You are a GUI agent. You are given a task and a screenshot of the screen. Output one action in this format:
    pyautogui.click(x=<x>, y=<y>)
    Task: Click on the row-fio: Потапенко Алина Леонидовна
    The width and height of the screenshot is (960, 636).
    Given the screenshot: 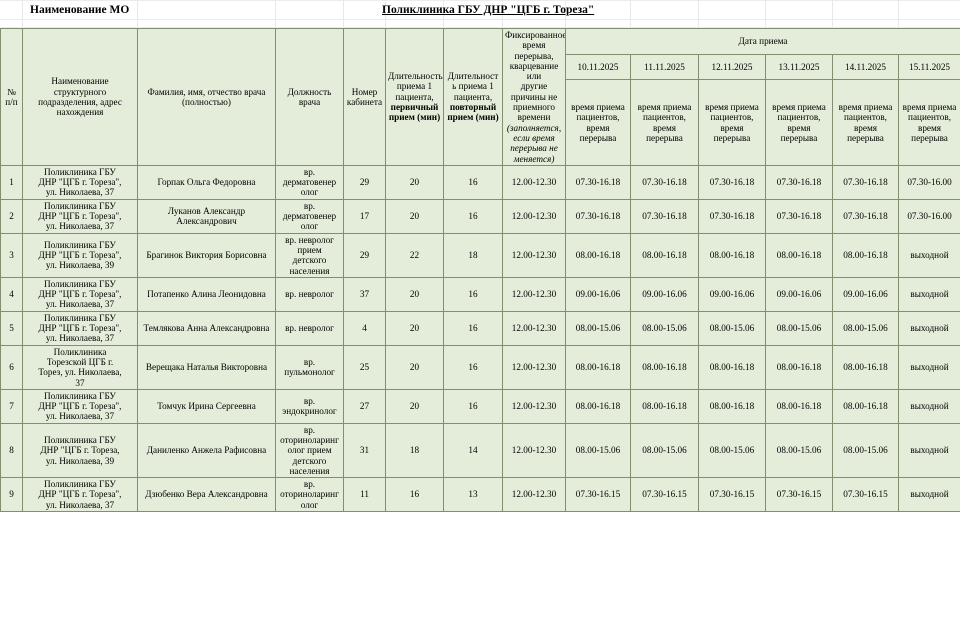 What is the action you would take?
    pyautogui.click(x=206, y=294)
    